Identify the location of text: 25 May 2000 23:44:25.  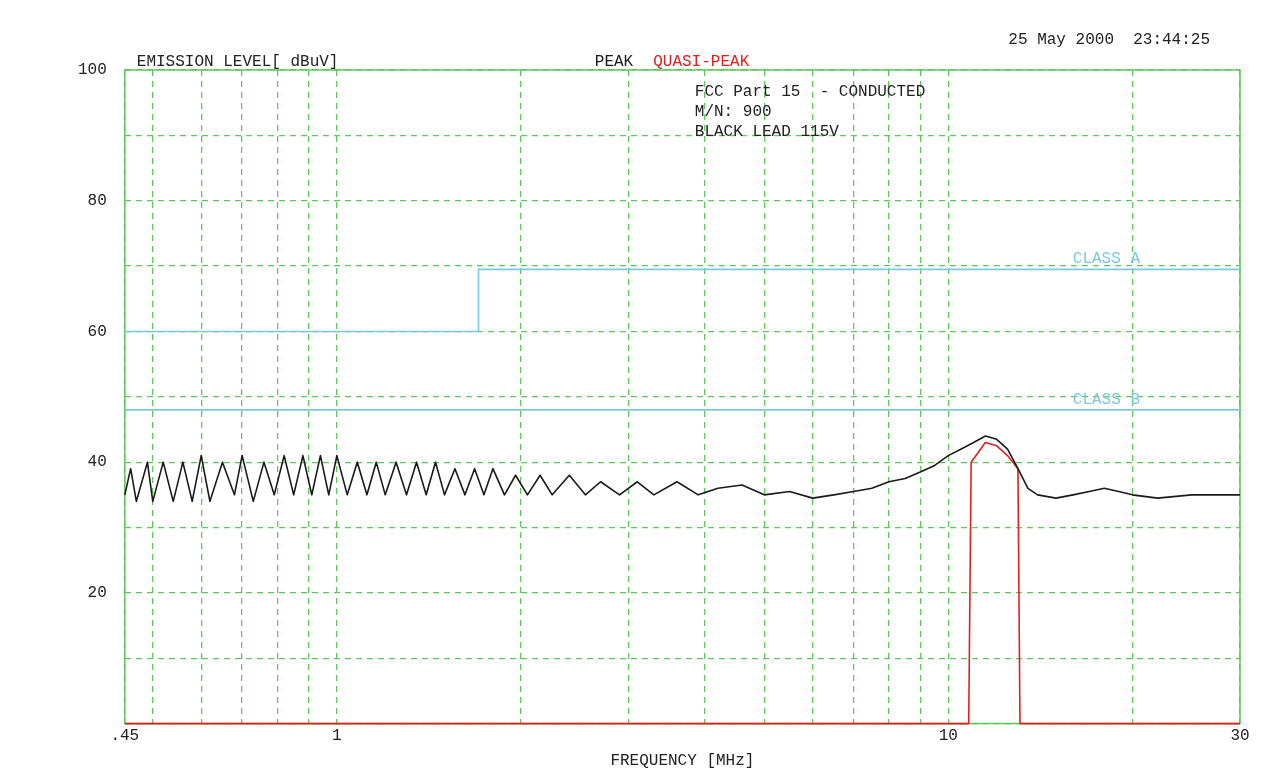
(1109, 40).